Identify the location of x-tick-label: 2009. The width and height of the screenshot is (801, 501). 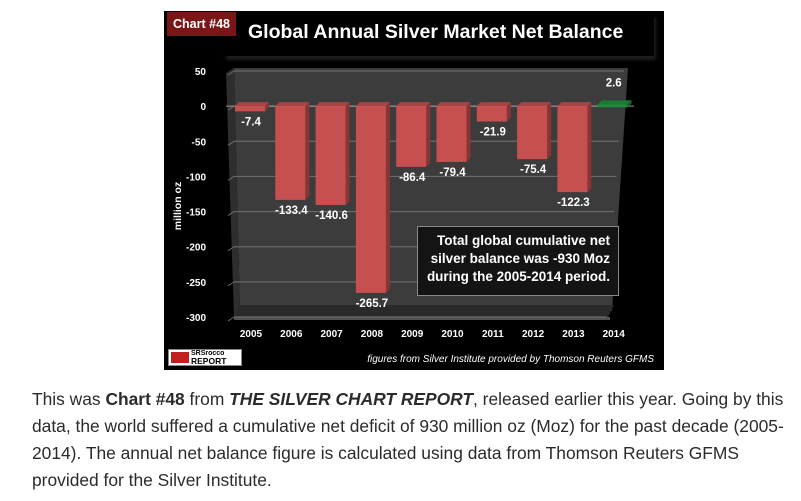
(412, 334).